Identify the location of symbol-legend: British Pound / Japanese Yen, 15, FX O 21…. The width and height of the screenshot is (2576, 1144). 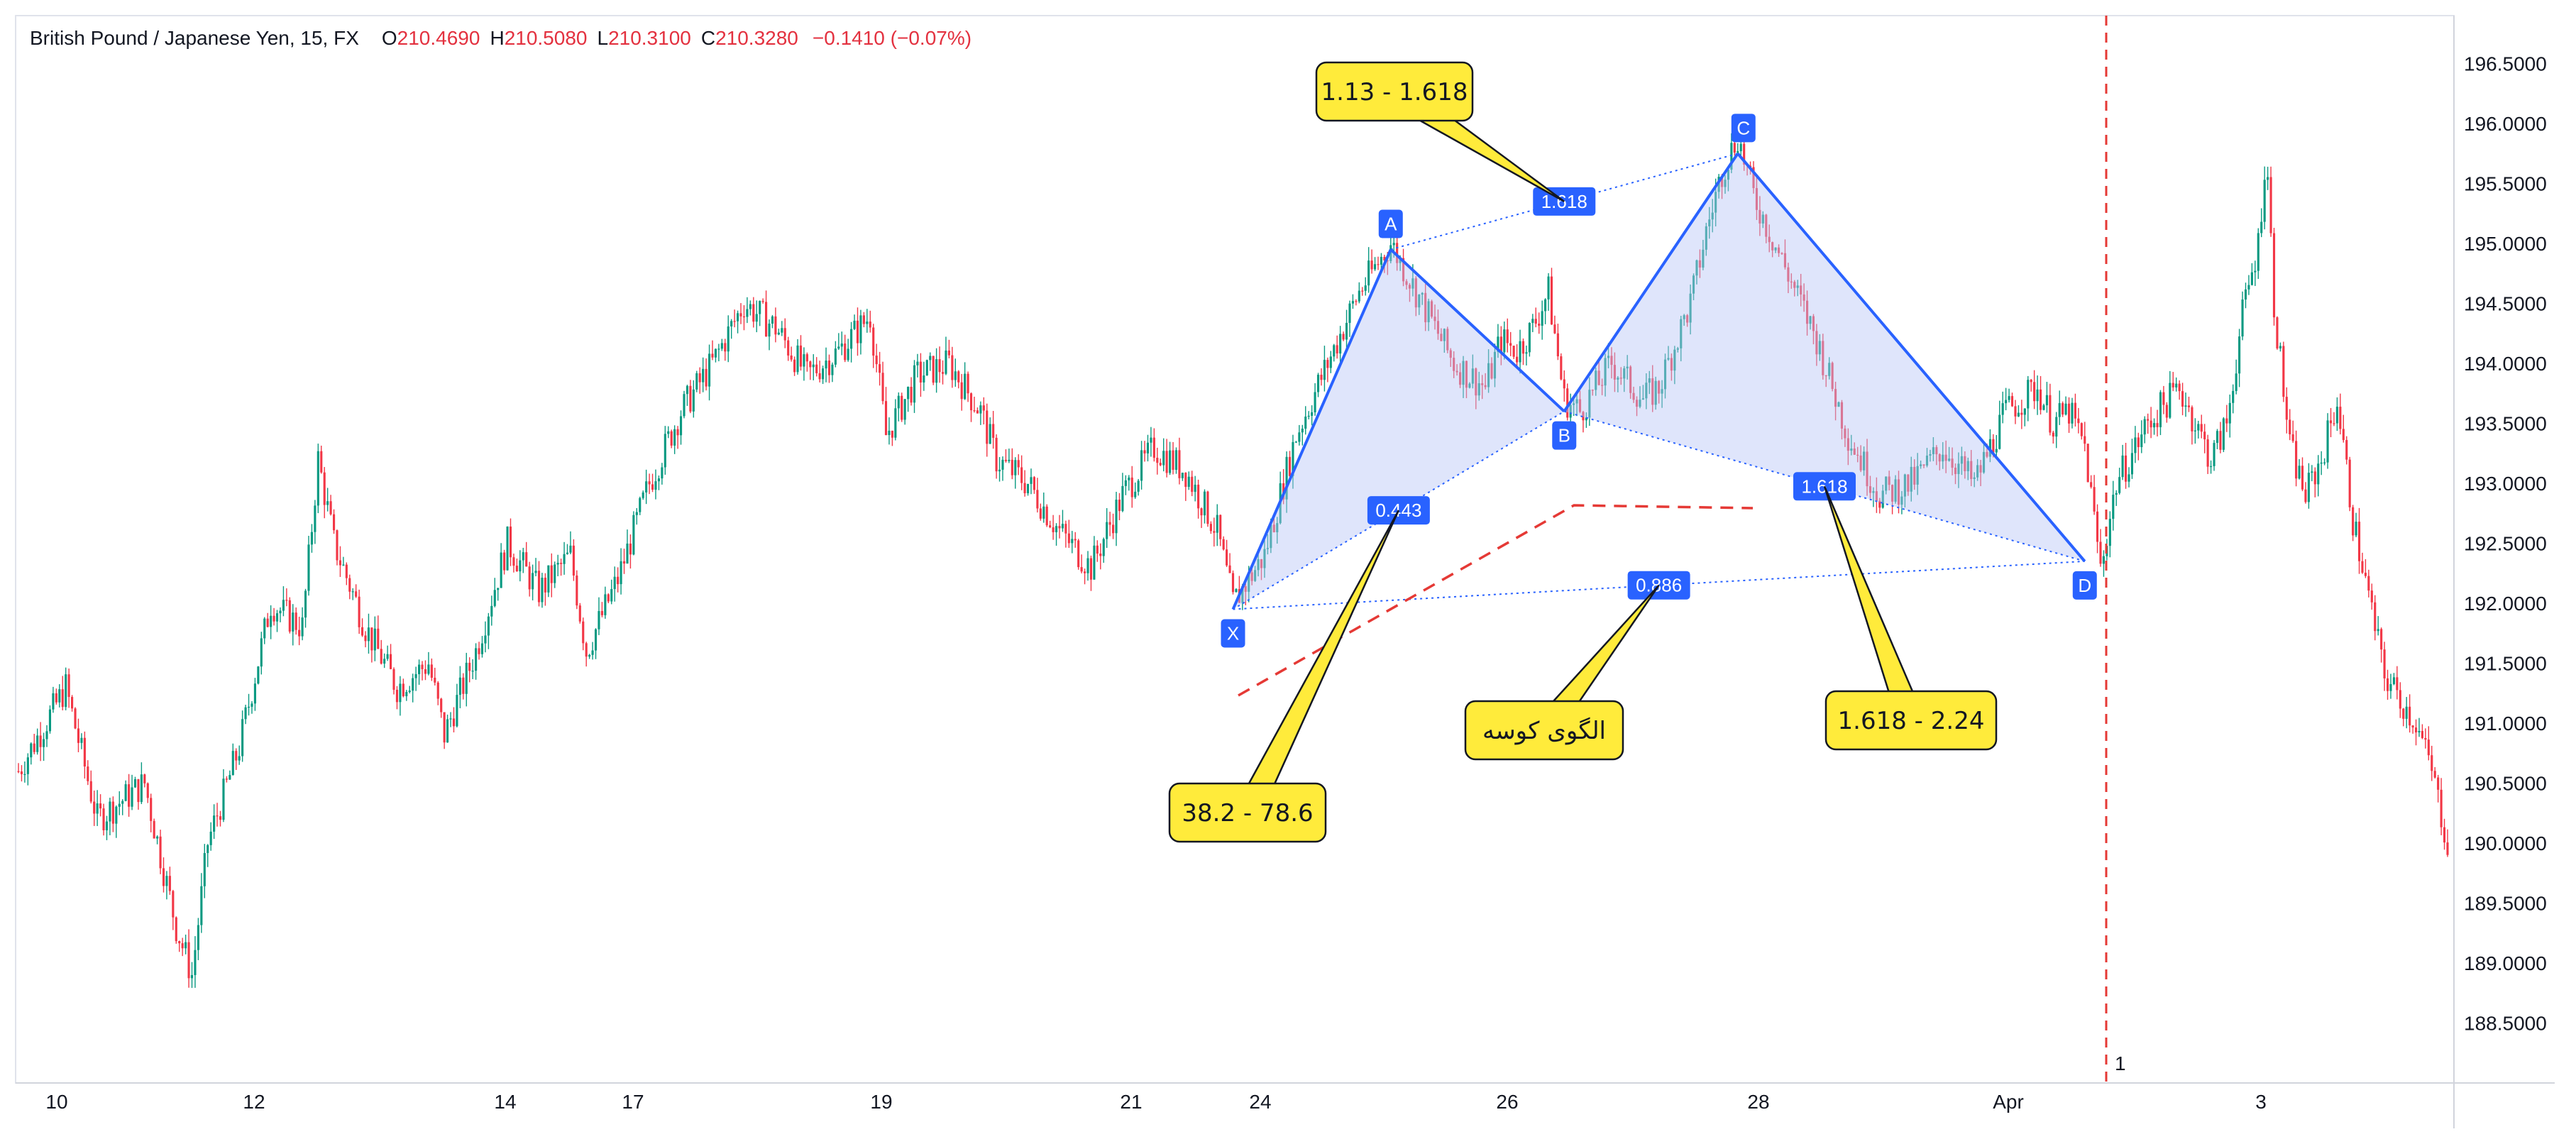
(500, 38).